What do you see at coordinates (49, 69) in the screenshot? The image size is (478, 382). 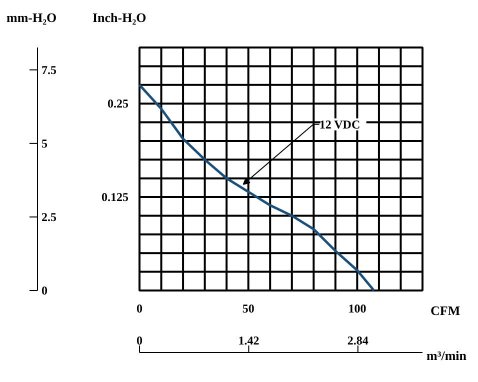 I see `y2-tick-label: 7.5` at bounding box center [49, 69].